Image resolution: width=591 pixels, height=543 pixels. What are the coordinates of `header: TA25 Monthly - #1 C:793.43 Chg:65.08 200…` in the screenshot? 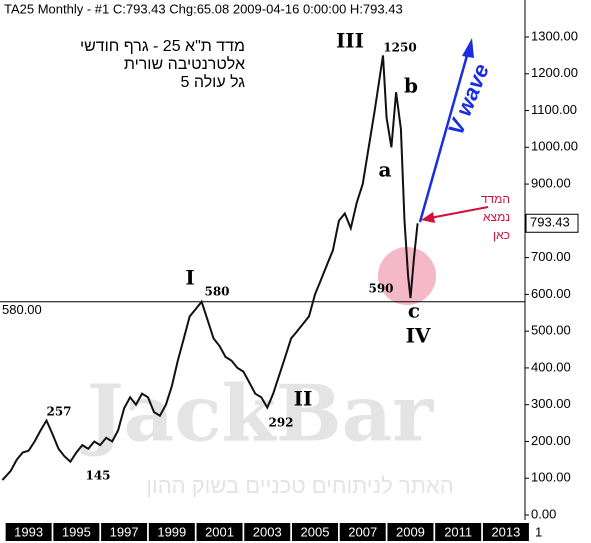 It's located at (203, 8).